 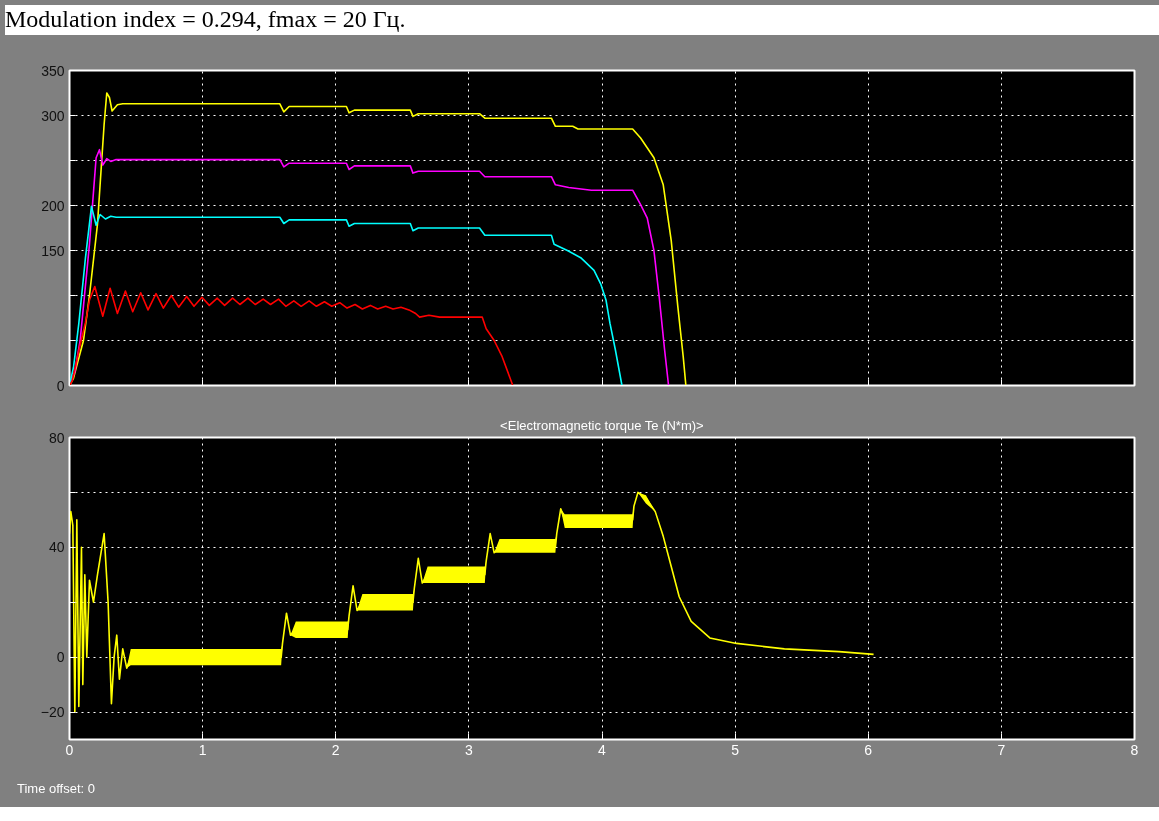 I want to click on x-tick-label: 4, so click(x=602, y=749).